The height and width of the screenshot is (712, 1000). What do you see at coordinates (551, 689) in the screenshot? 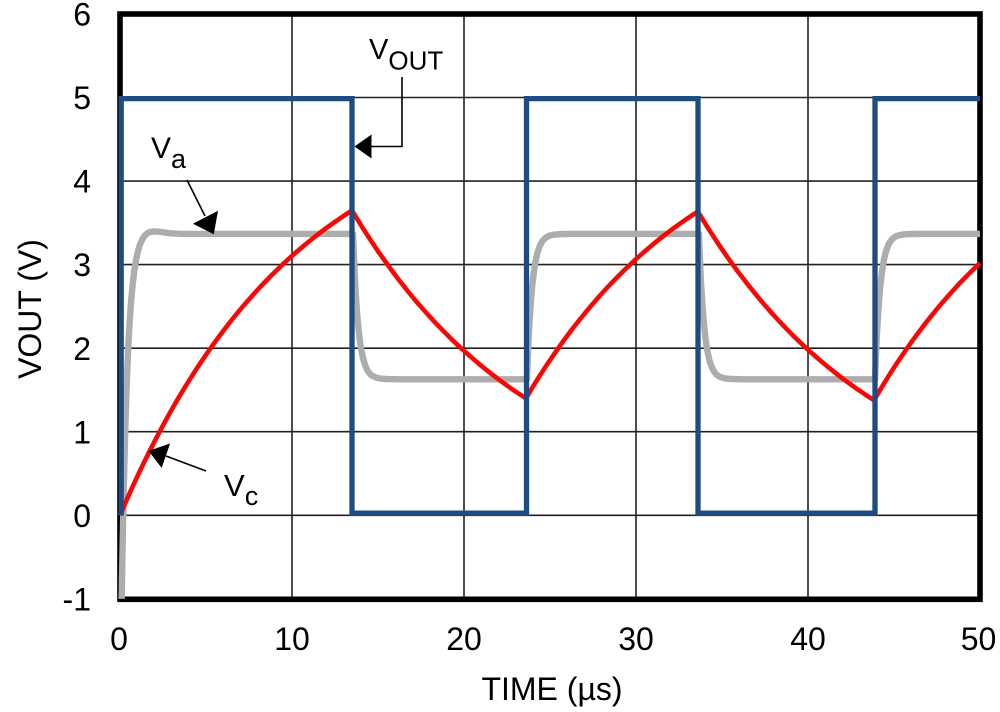
I see `svg-text: TIME (µs)` at bounding box center [551, 689].